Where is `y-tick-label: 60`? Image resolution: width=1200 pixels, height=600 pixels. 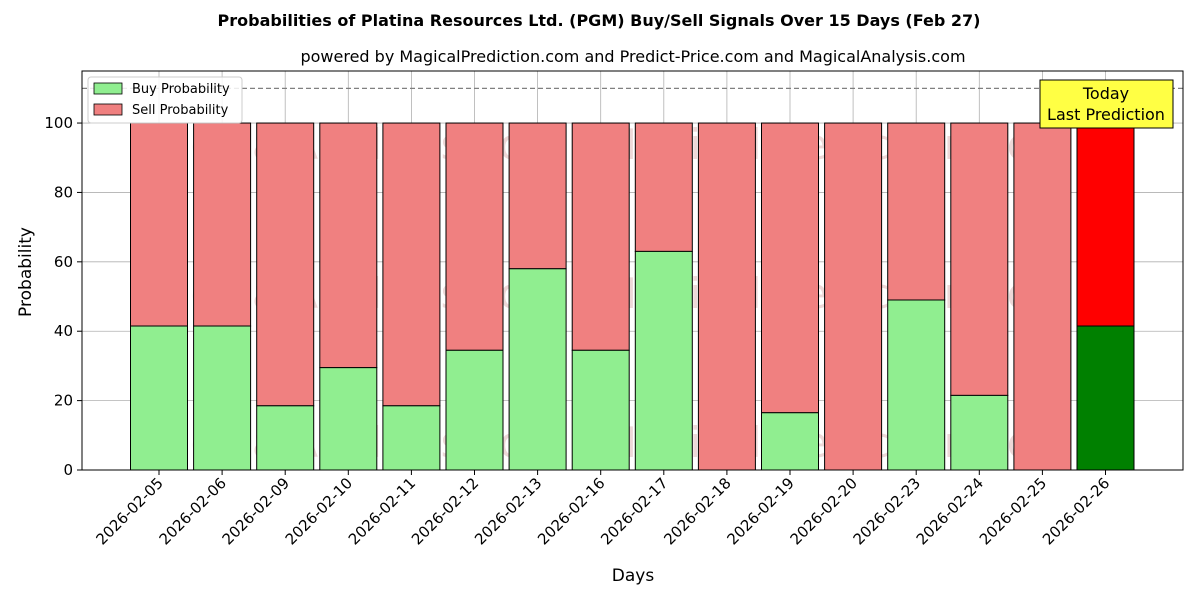 y-tick-label: 60 is located at coordinates (63, 262).